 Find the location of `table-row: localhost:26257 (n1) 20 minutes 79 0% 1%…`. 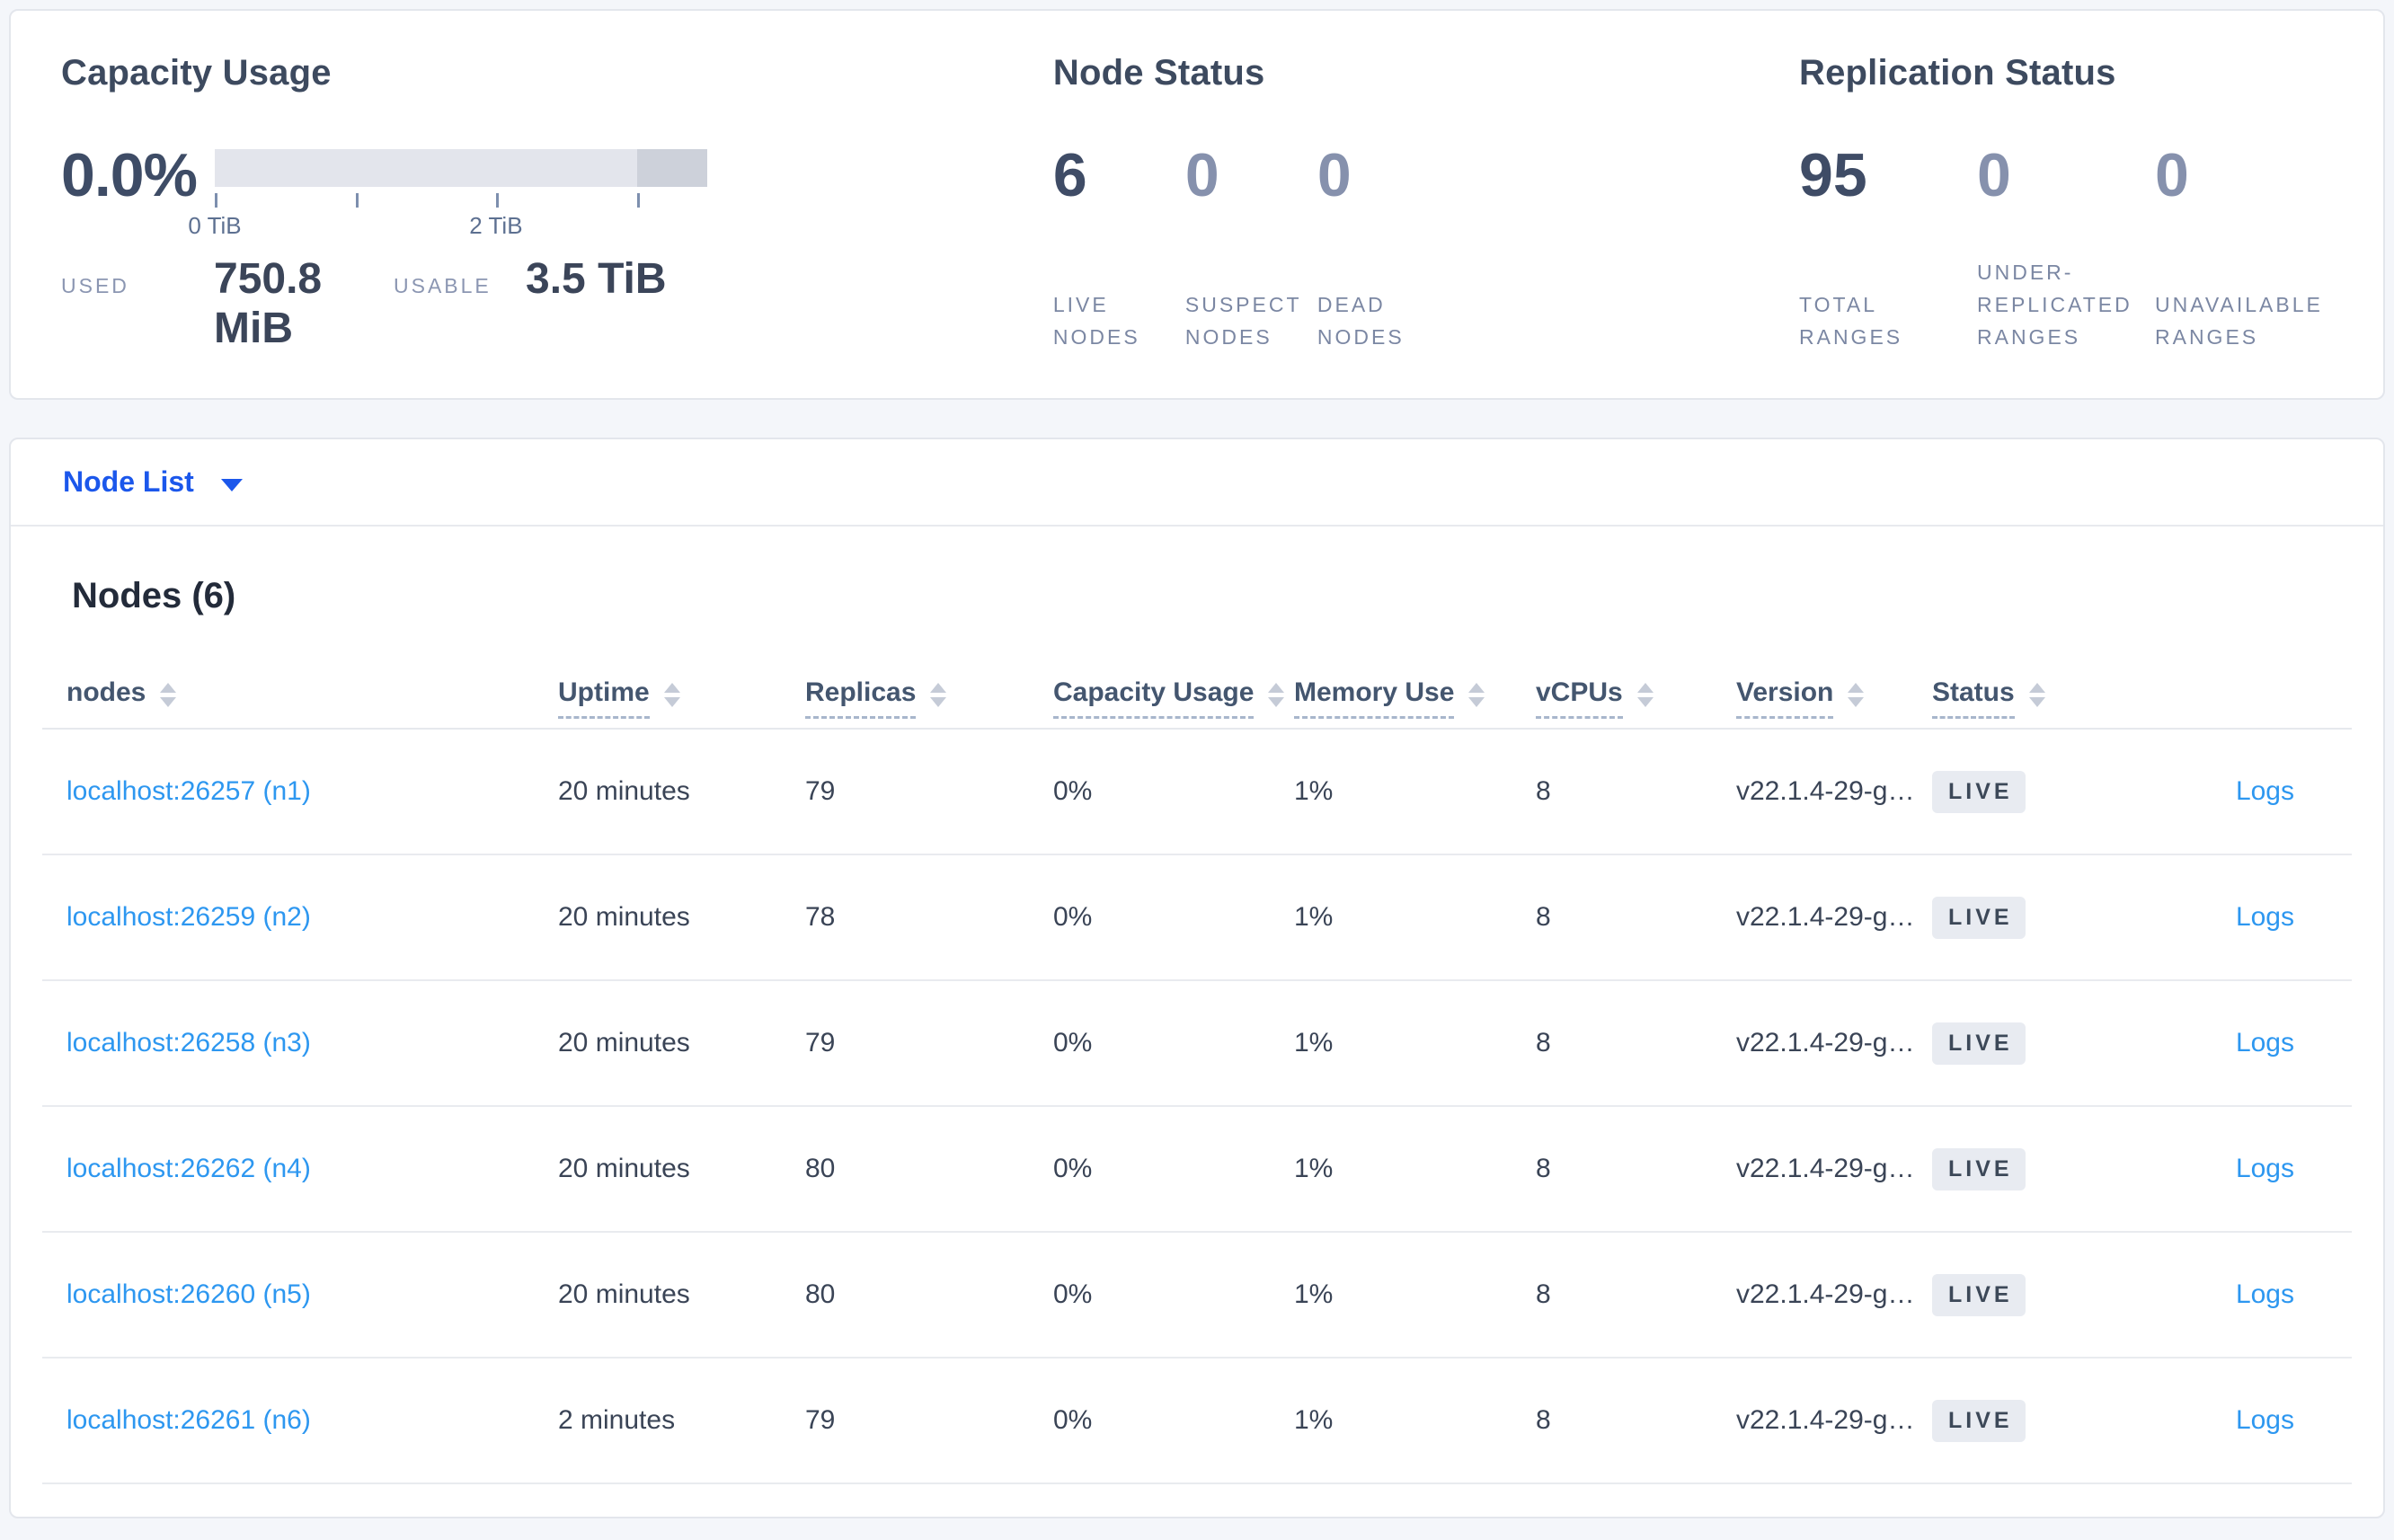

table-row: localhost:26257 (n1) 20 minutes 79 0% 1%… is located at coordinates (1197, 792).